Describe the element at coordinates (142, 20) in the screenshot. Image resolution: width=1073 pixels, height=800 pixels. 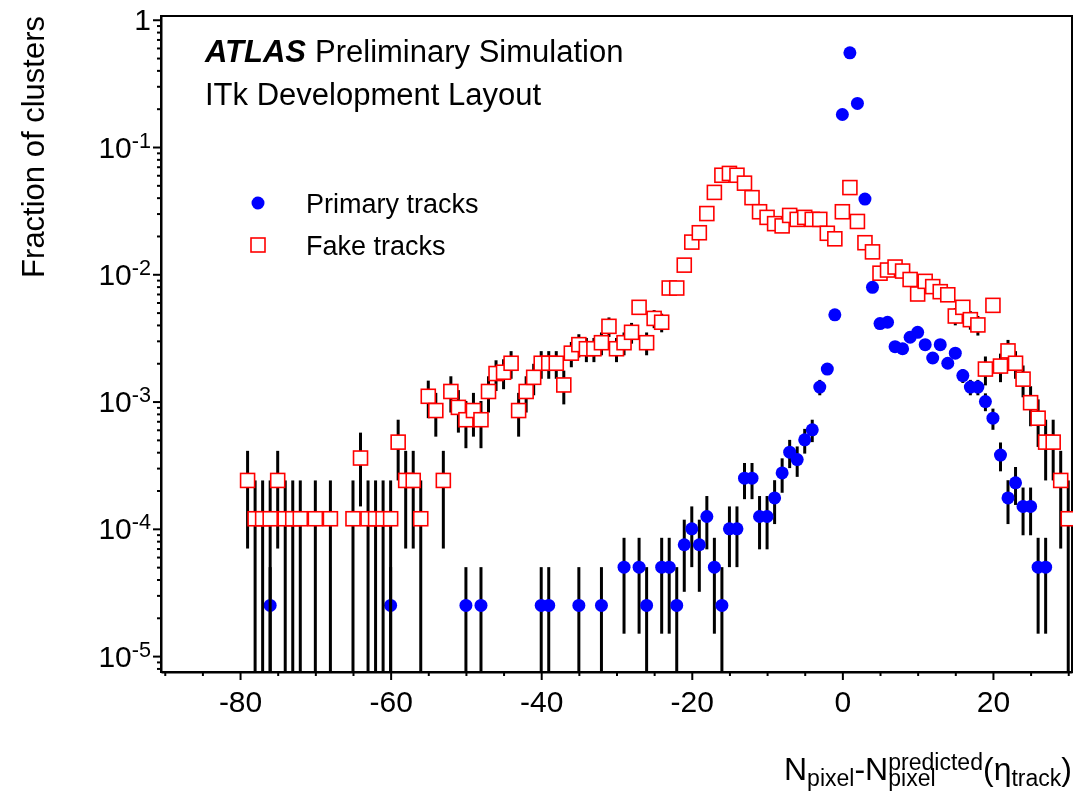
I see `y-tick-label: 1` at that location.